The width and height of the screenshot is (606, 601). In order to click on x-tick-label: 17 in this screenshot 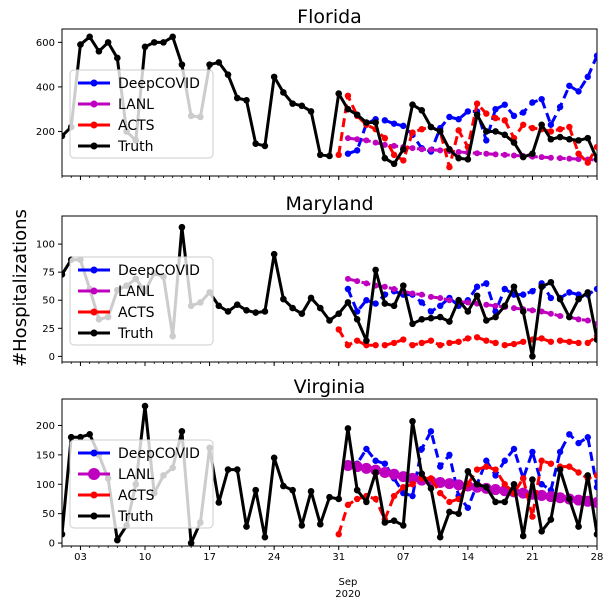, I will do `click(209, 557)`.